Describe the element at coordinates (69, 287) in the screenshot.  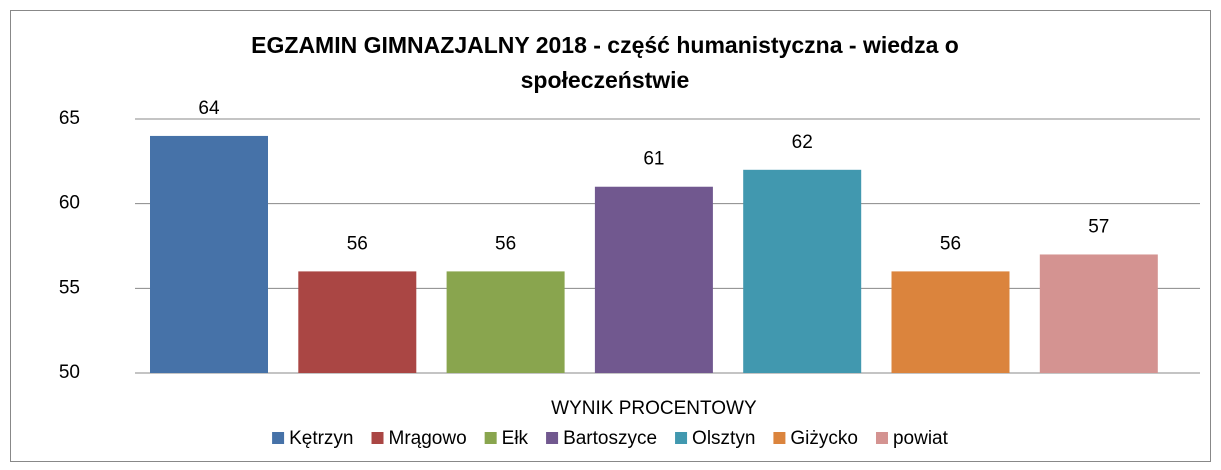
I see `y-tick-label: 55` at that location.